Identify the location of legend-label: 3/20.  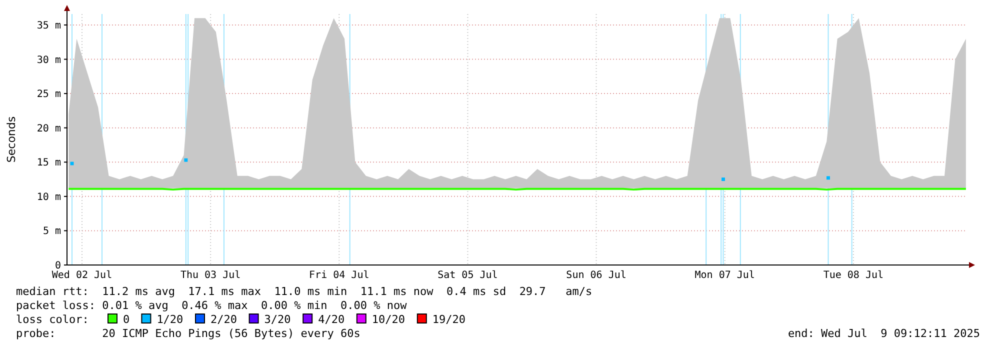
(277, 319).